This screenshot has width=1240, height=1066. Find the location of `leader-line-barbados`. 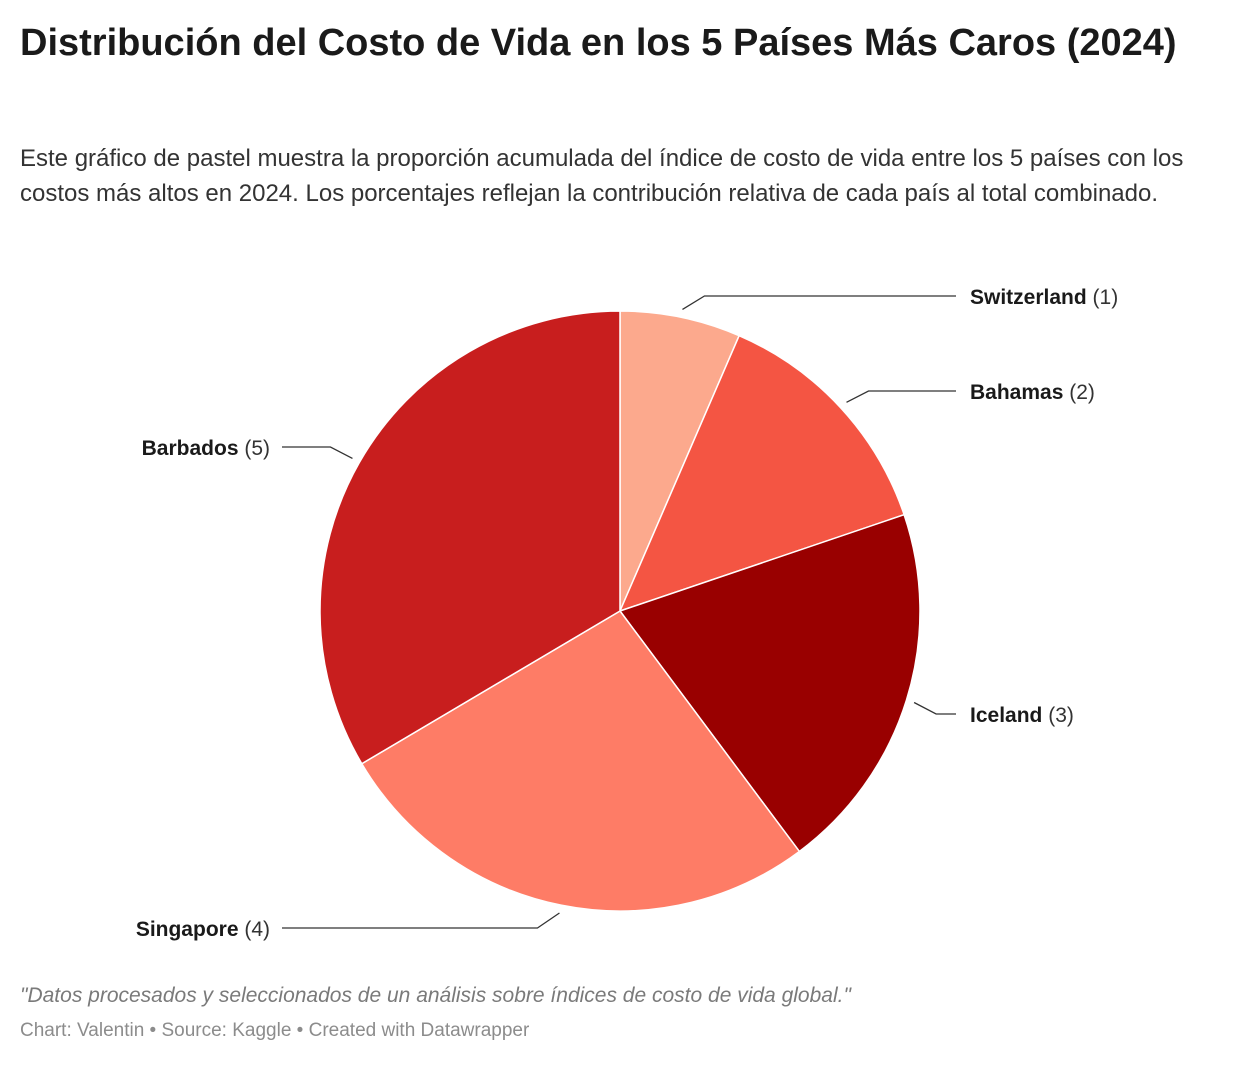

leader-line-barbados is located at coordinates (317, 452).